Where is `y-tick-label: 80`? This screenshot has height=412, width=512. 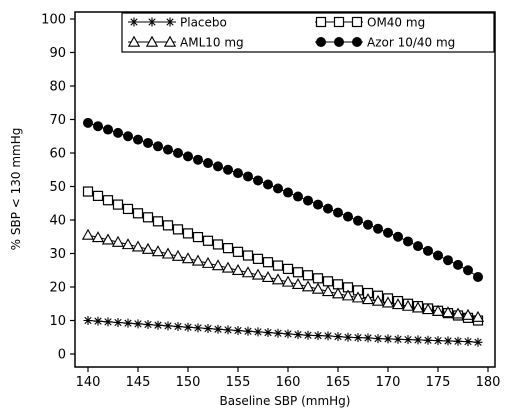
y-tick-label: 80 is located at coordinates (57, 87).